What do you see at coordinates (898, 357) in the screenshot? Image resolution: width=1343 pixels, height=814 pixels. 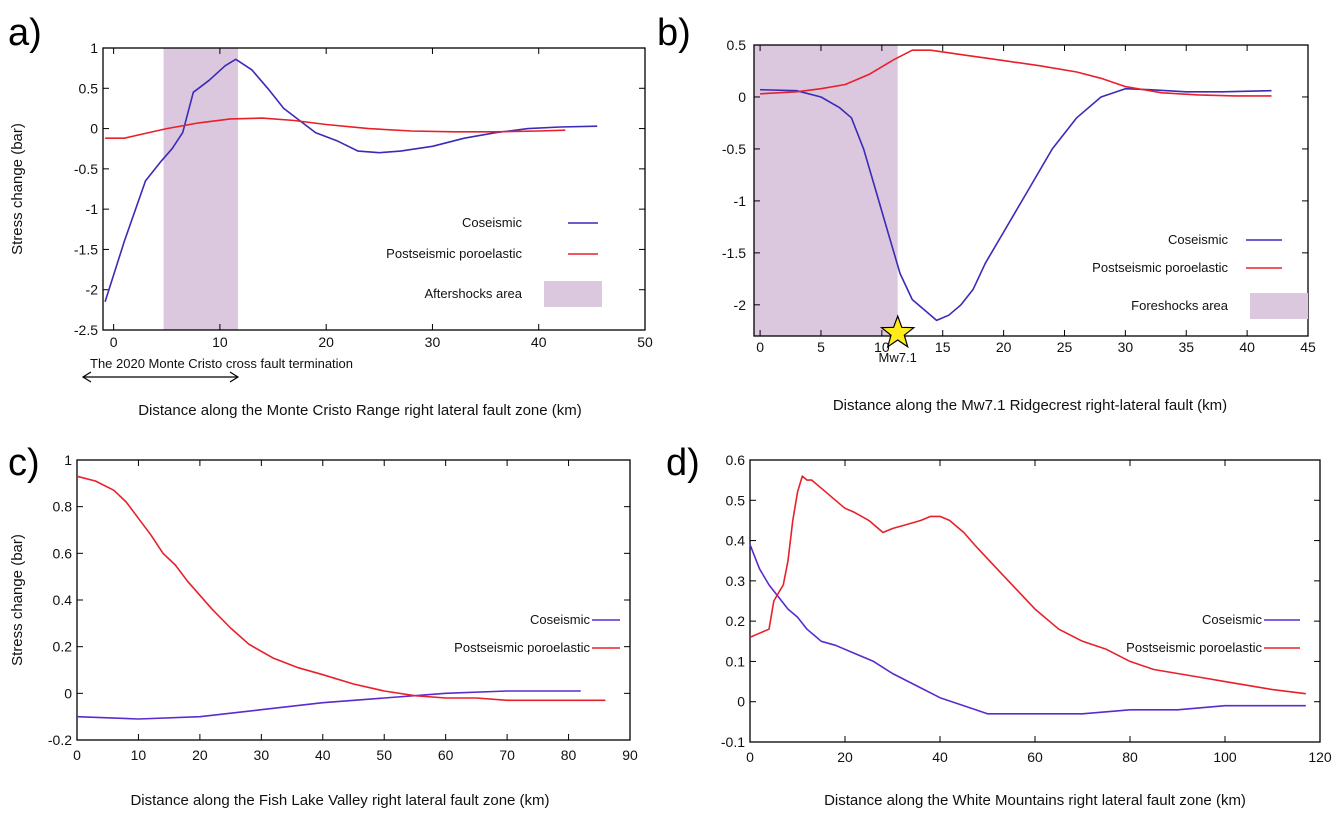 I see `star-label: Mw7.1` at bounding box center [898, 357].